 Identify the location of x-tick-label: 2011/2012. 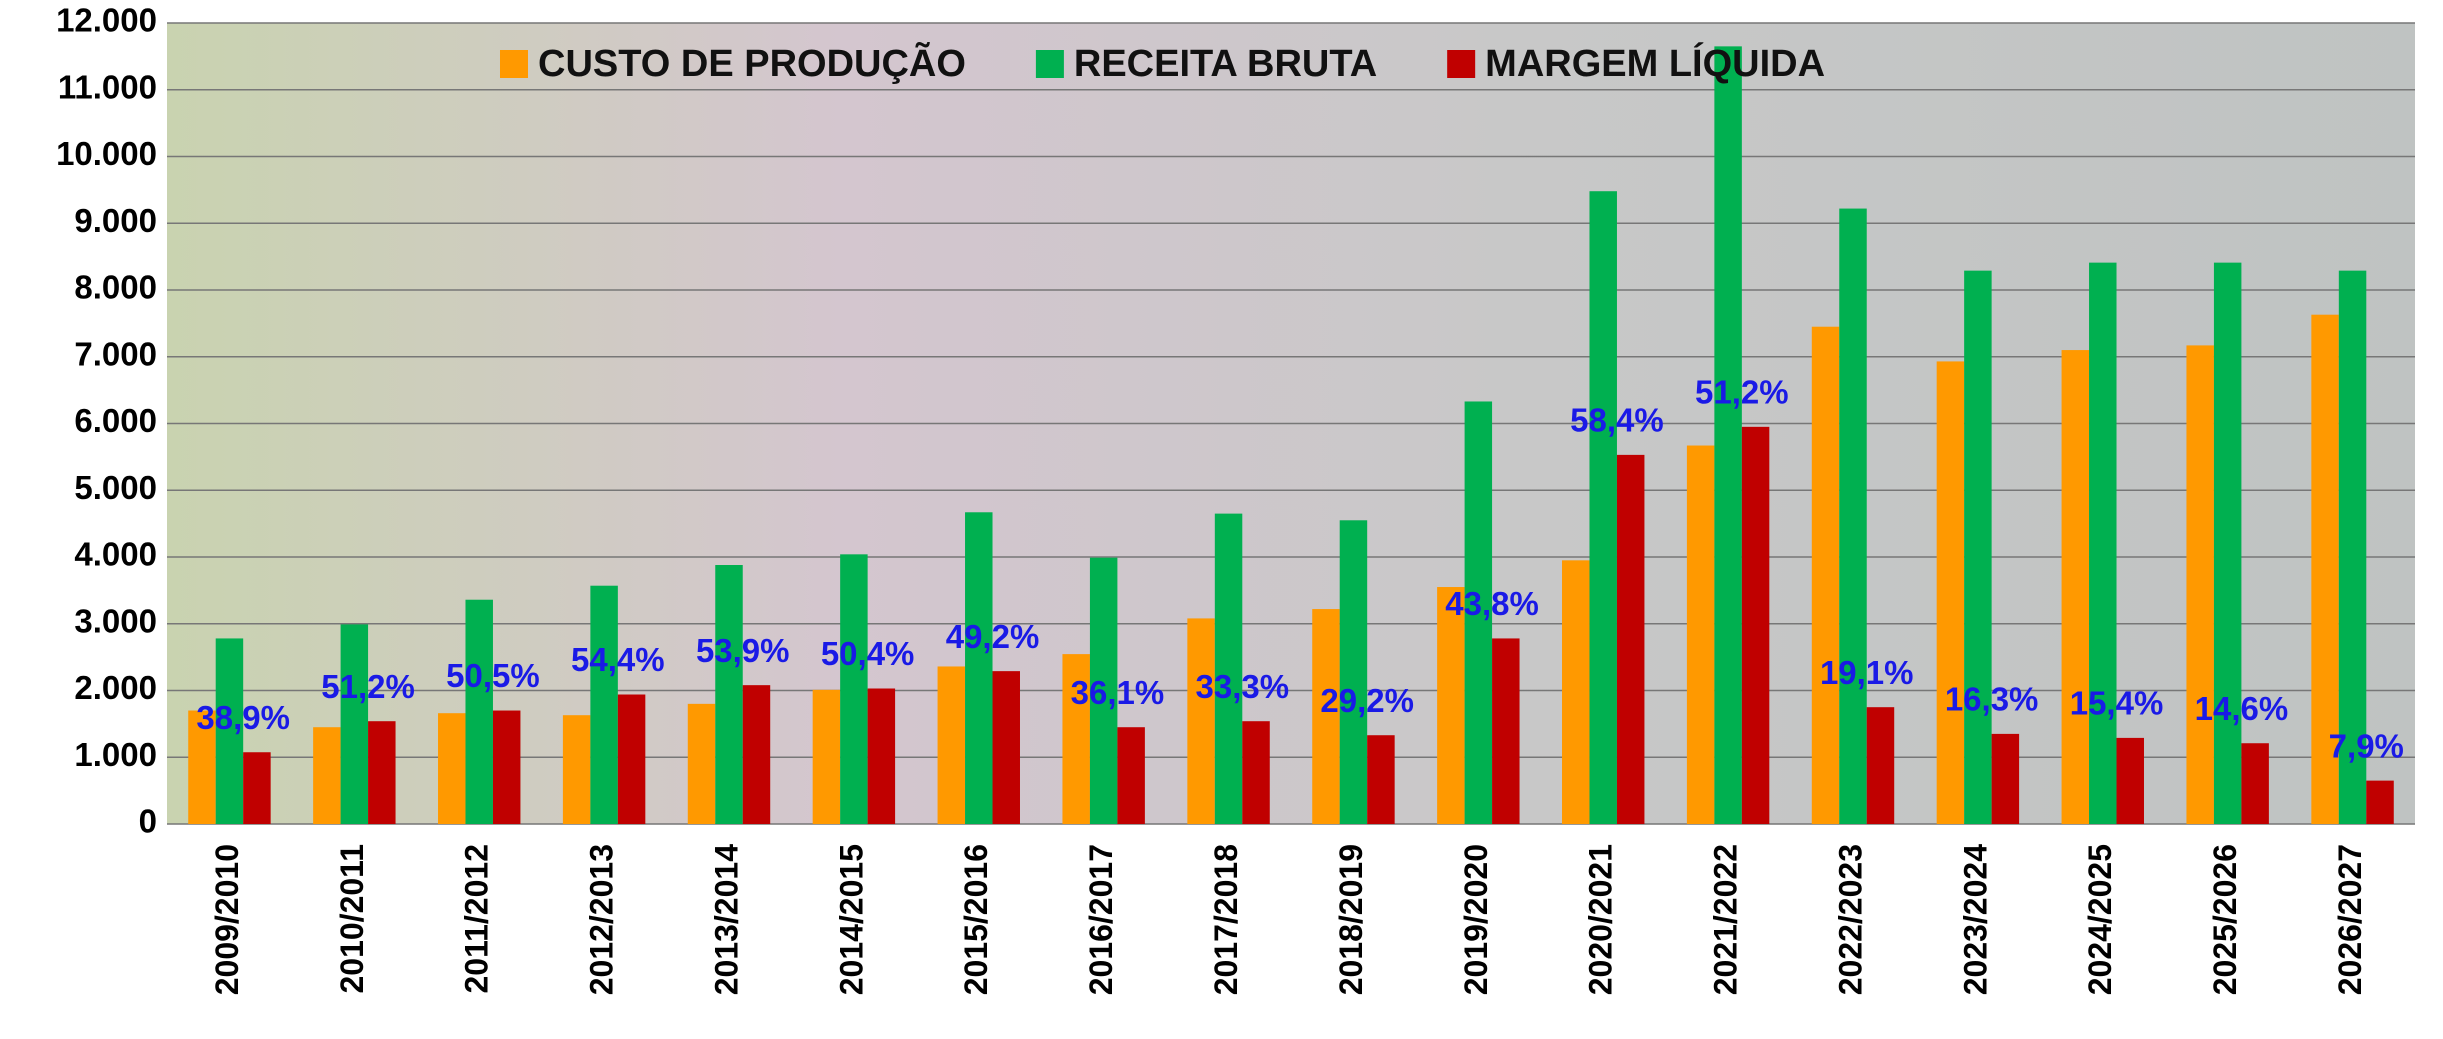
(477, 919).